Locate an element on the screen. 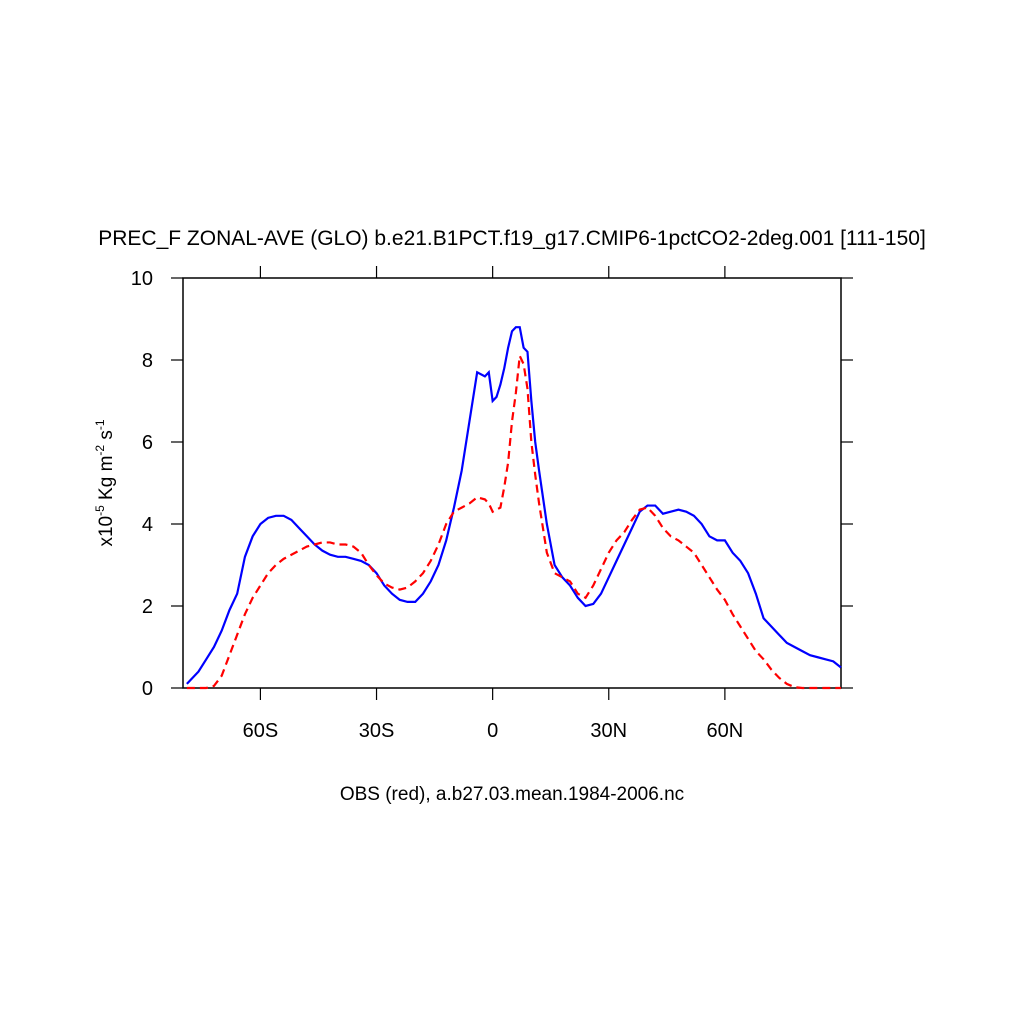 This screenshot has width=1024, height=1024. x-tick-label: 30S is located at coordinates (377, 731).